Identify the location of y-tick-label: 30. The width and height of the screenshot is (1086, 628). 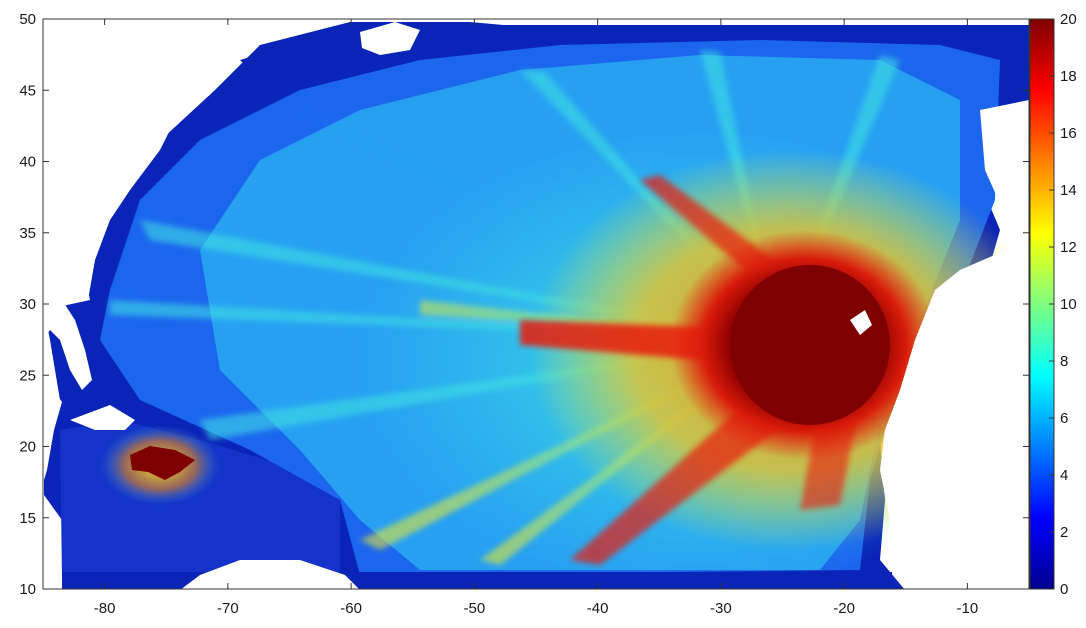
(27, 304).